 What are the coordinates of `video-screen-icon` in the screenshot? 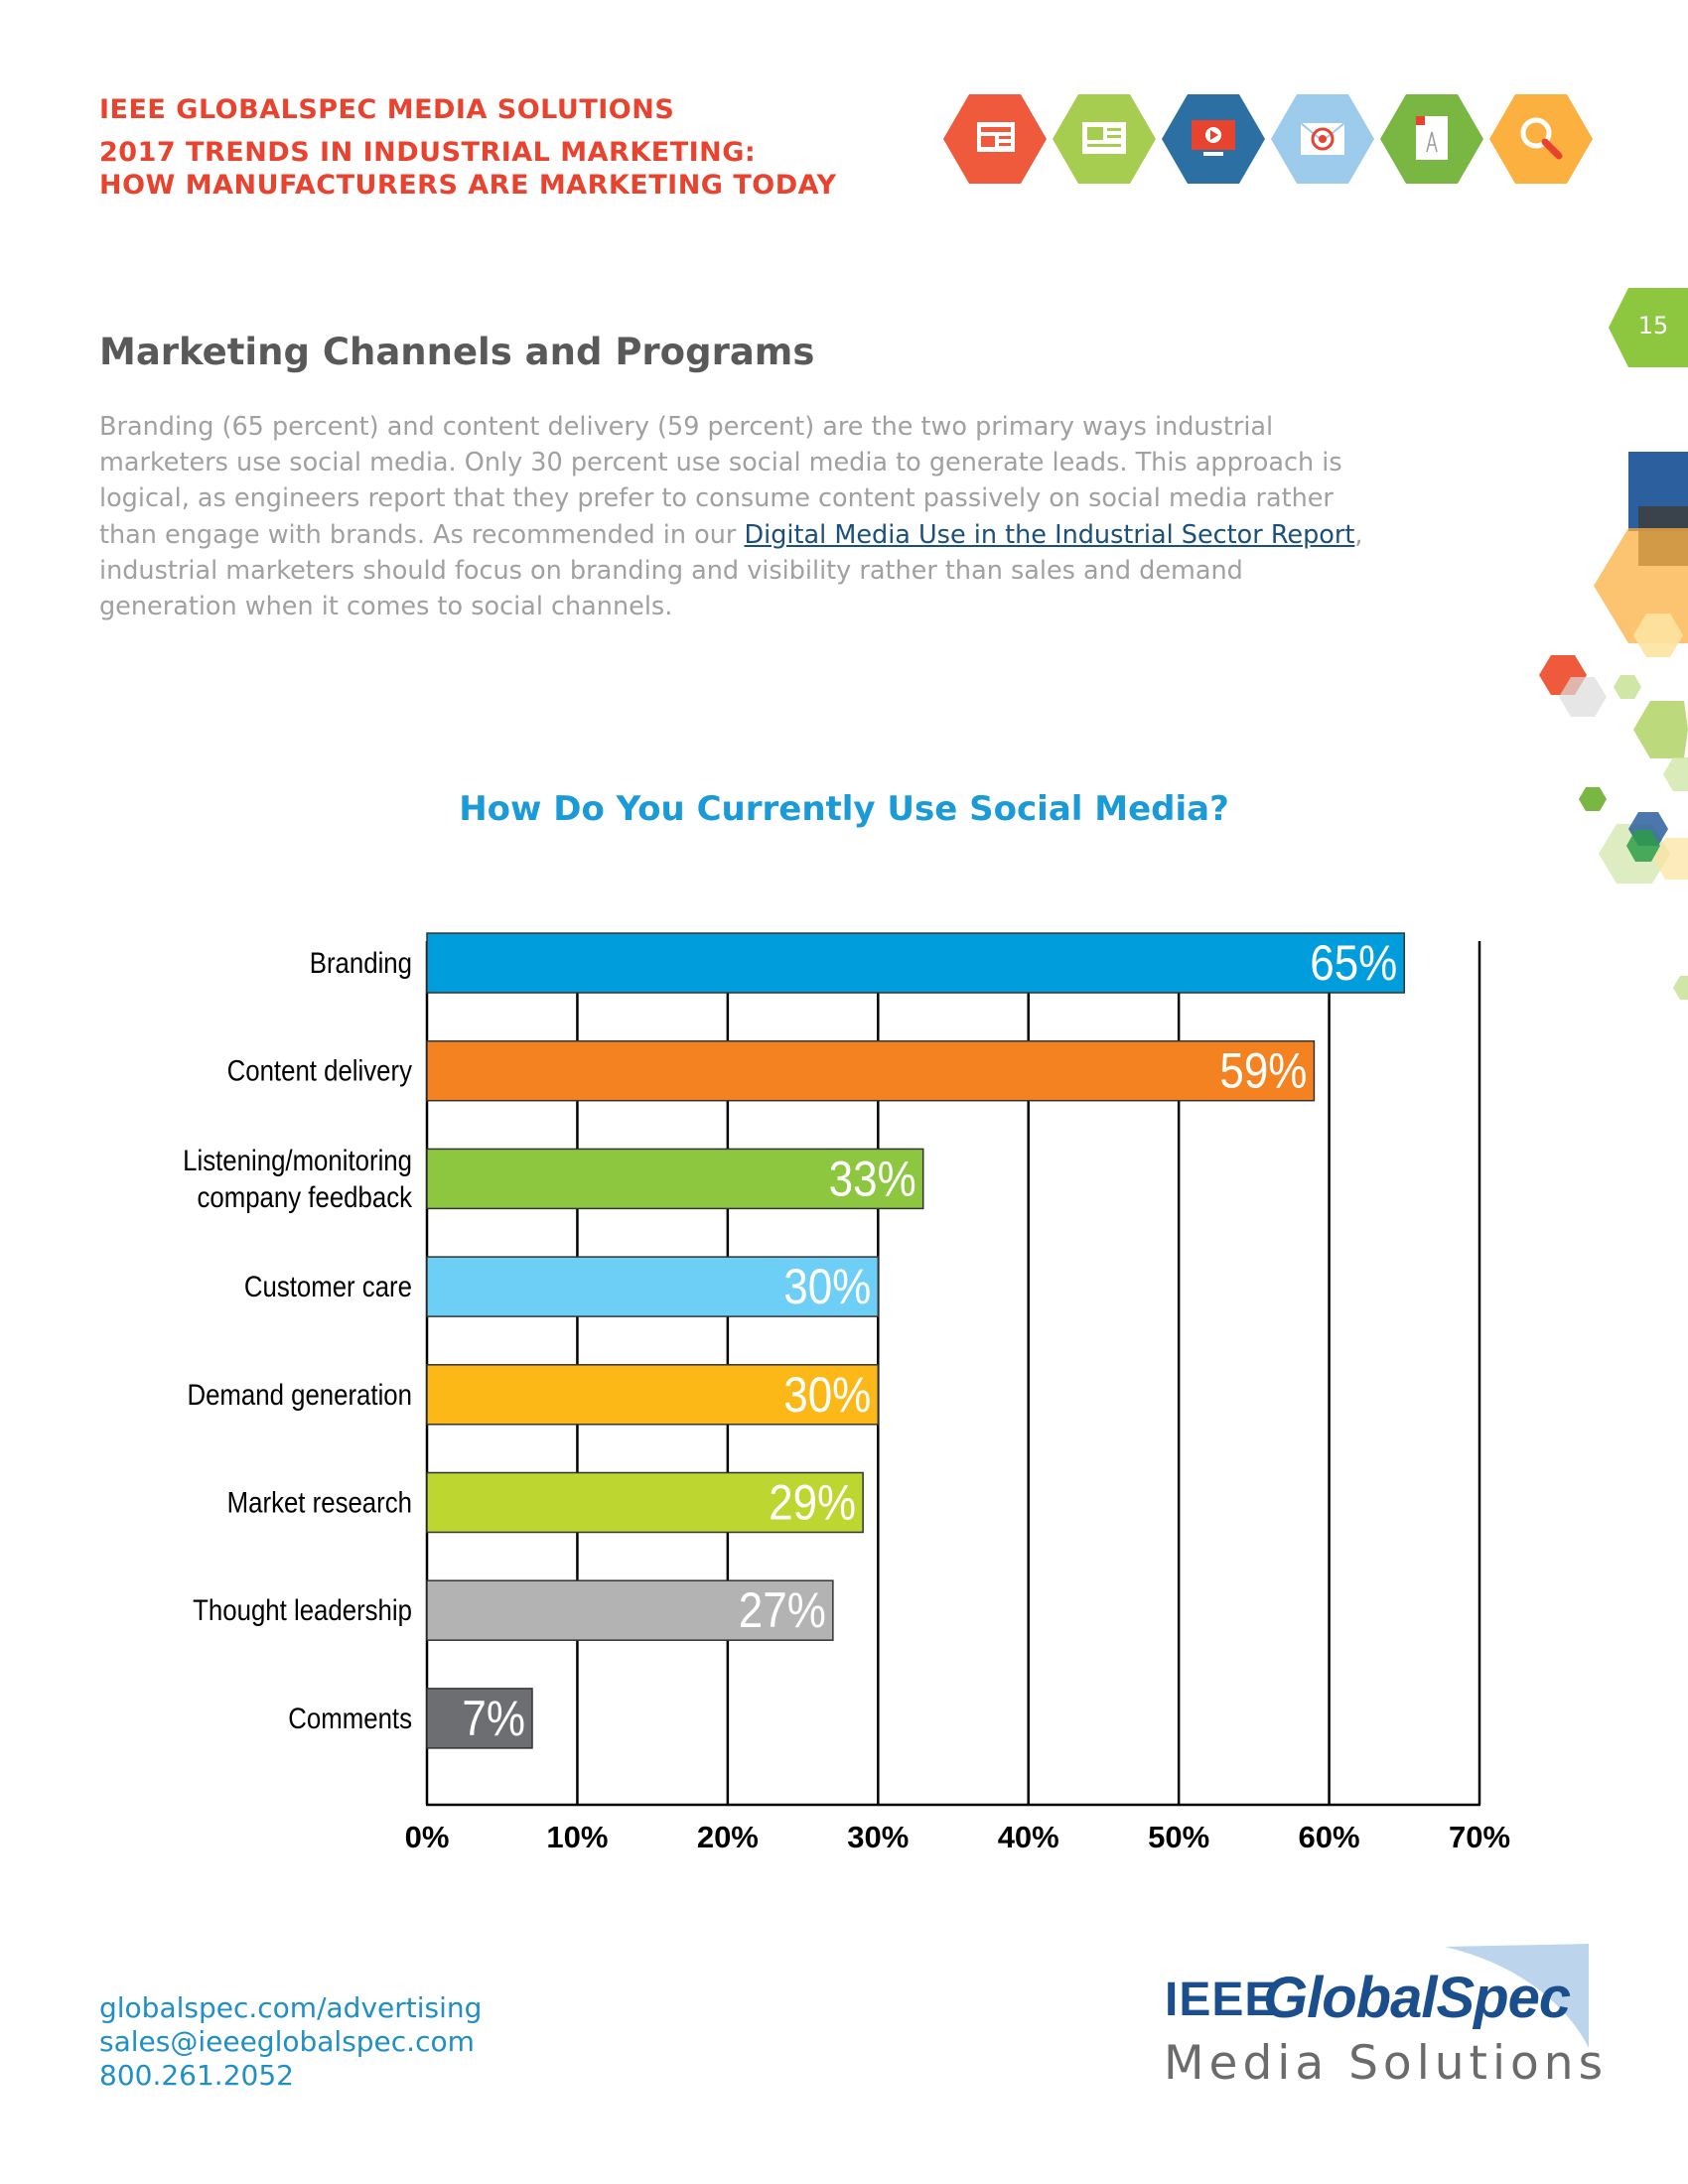 It's located at (1213, 139).